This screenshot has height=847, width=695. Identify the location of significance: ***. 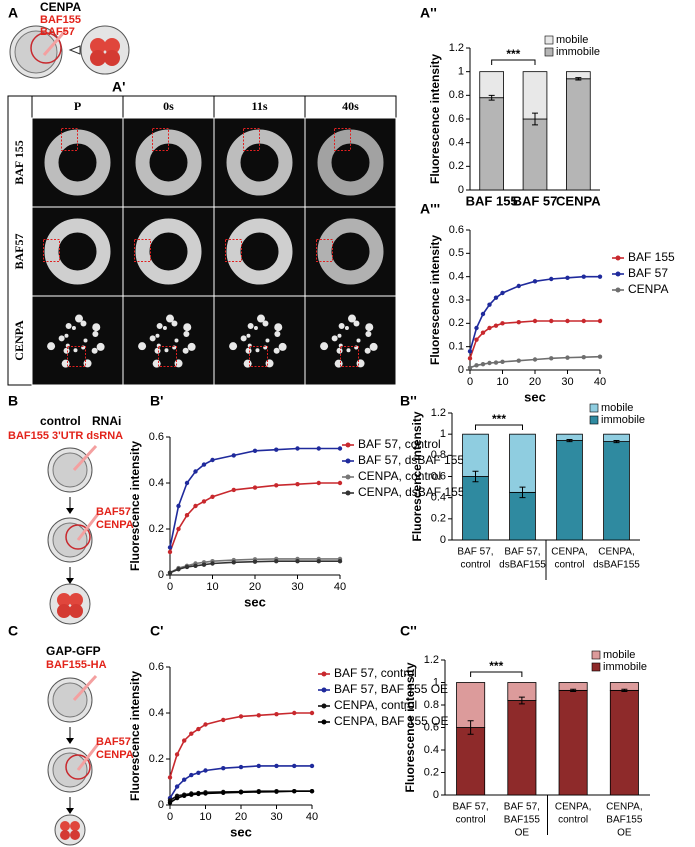
(496, 666).